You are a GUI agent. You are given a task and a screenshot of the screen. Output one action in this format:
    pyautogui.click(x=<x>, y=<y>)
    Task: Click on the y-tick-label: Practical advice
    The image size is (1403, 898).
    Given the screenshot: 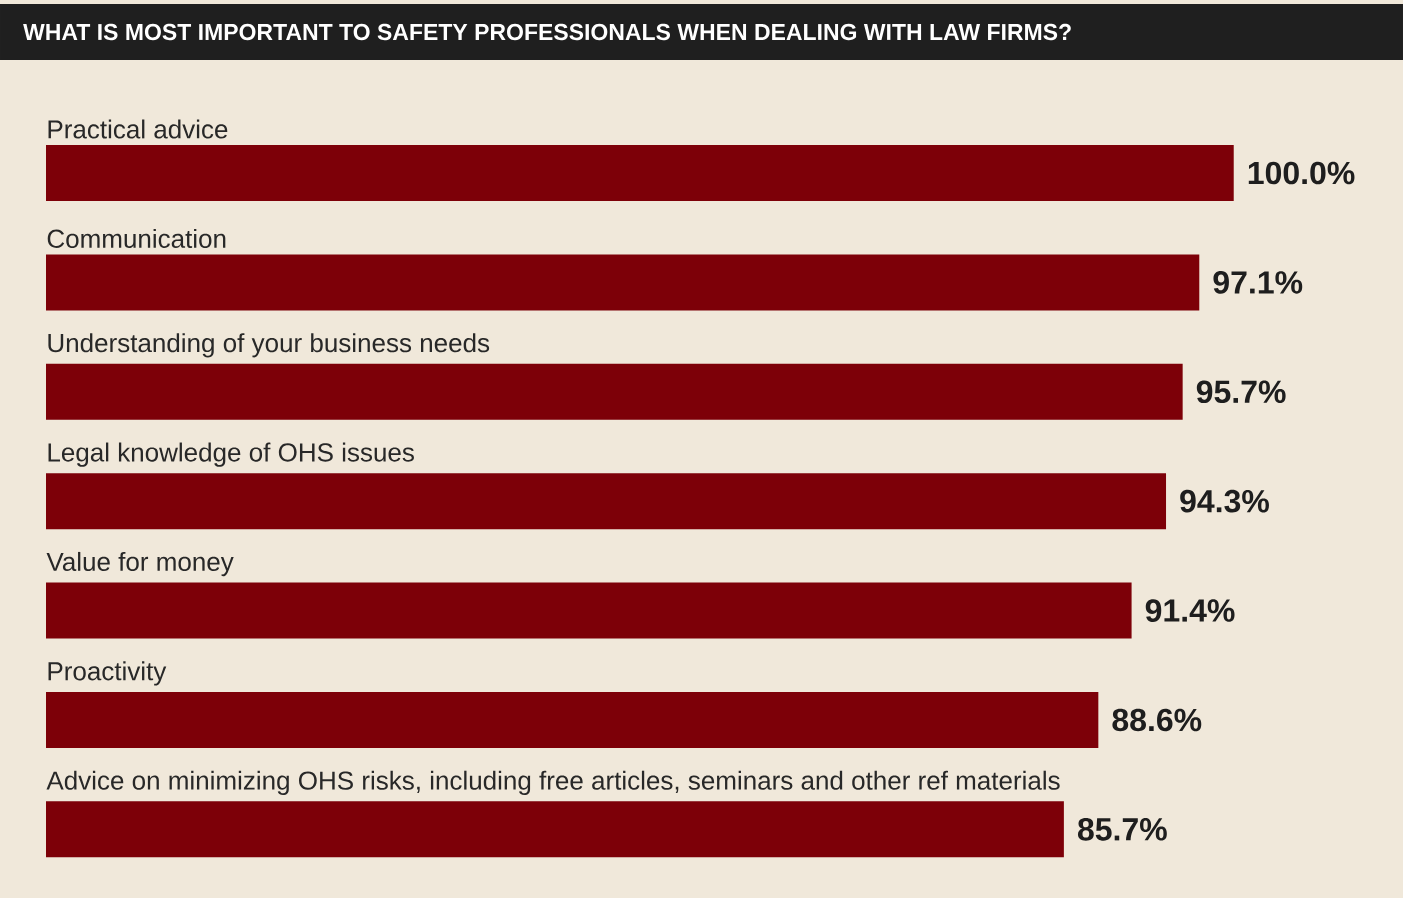 What is the action you would take?
    pyautogui.click(x=138, y=129)
    